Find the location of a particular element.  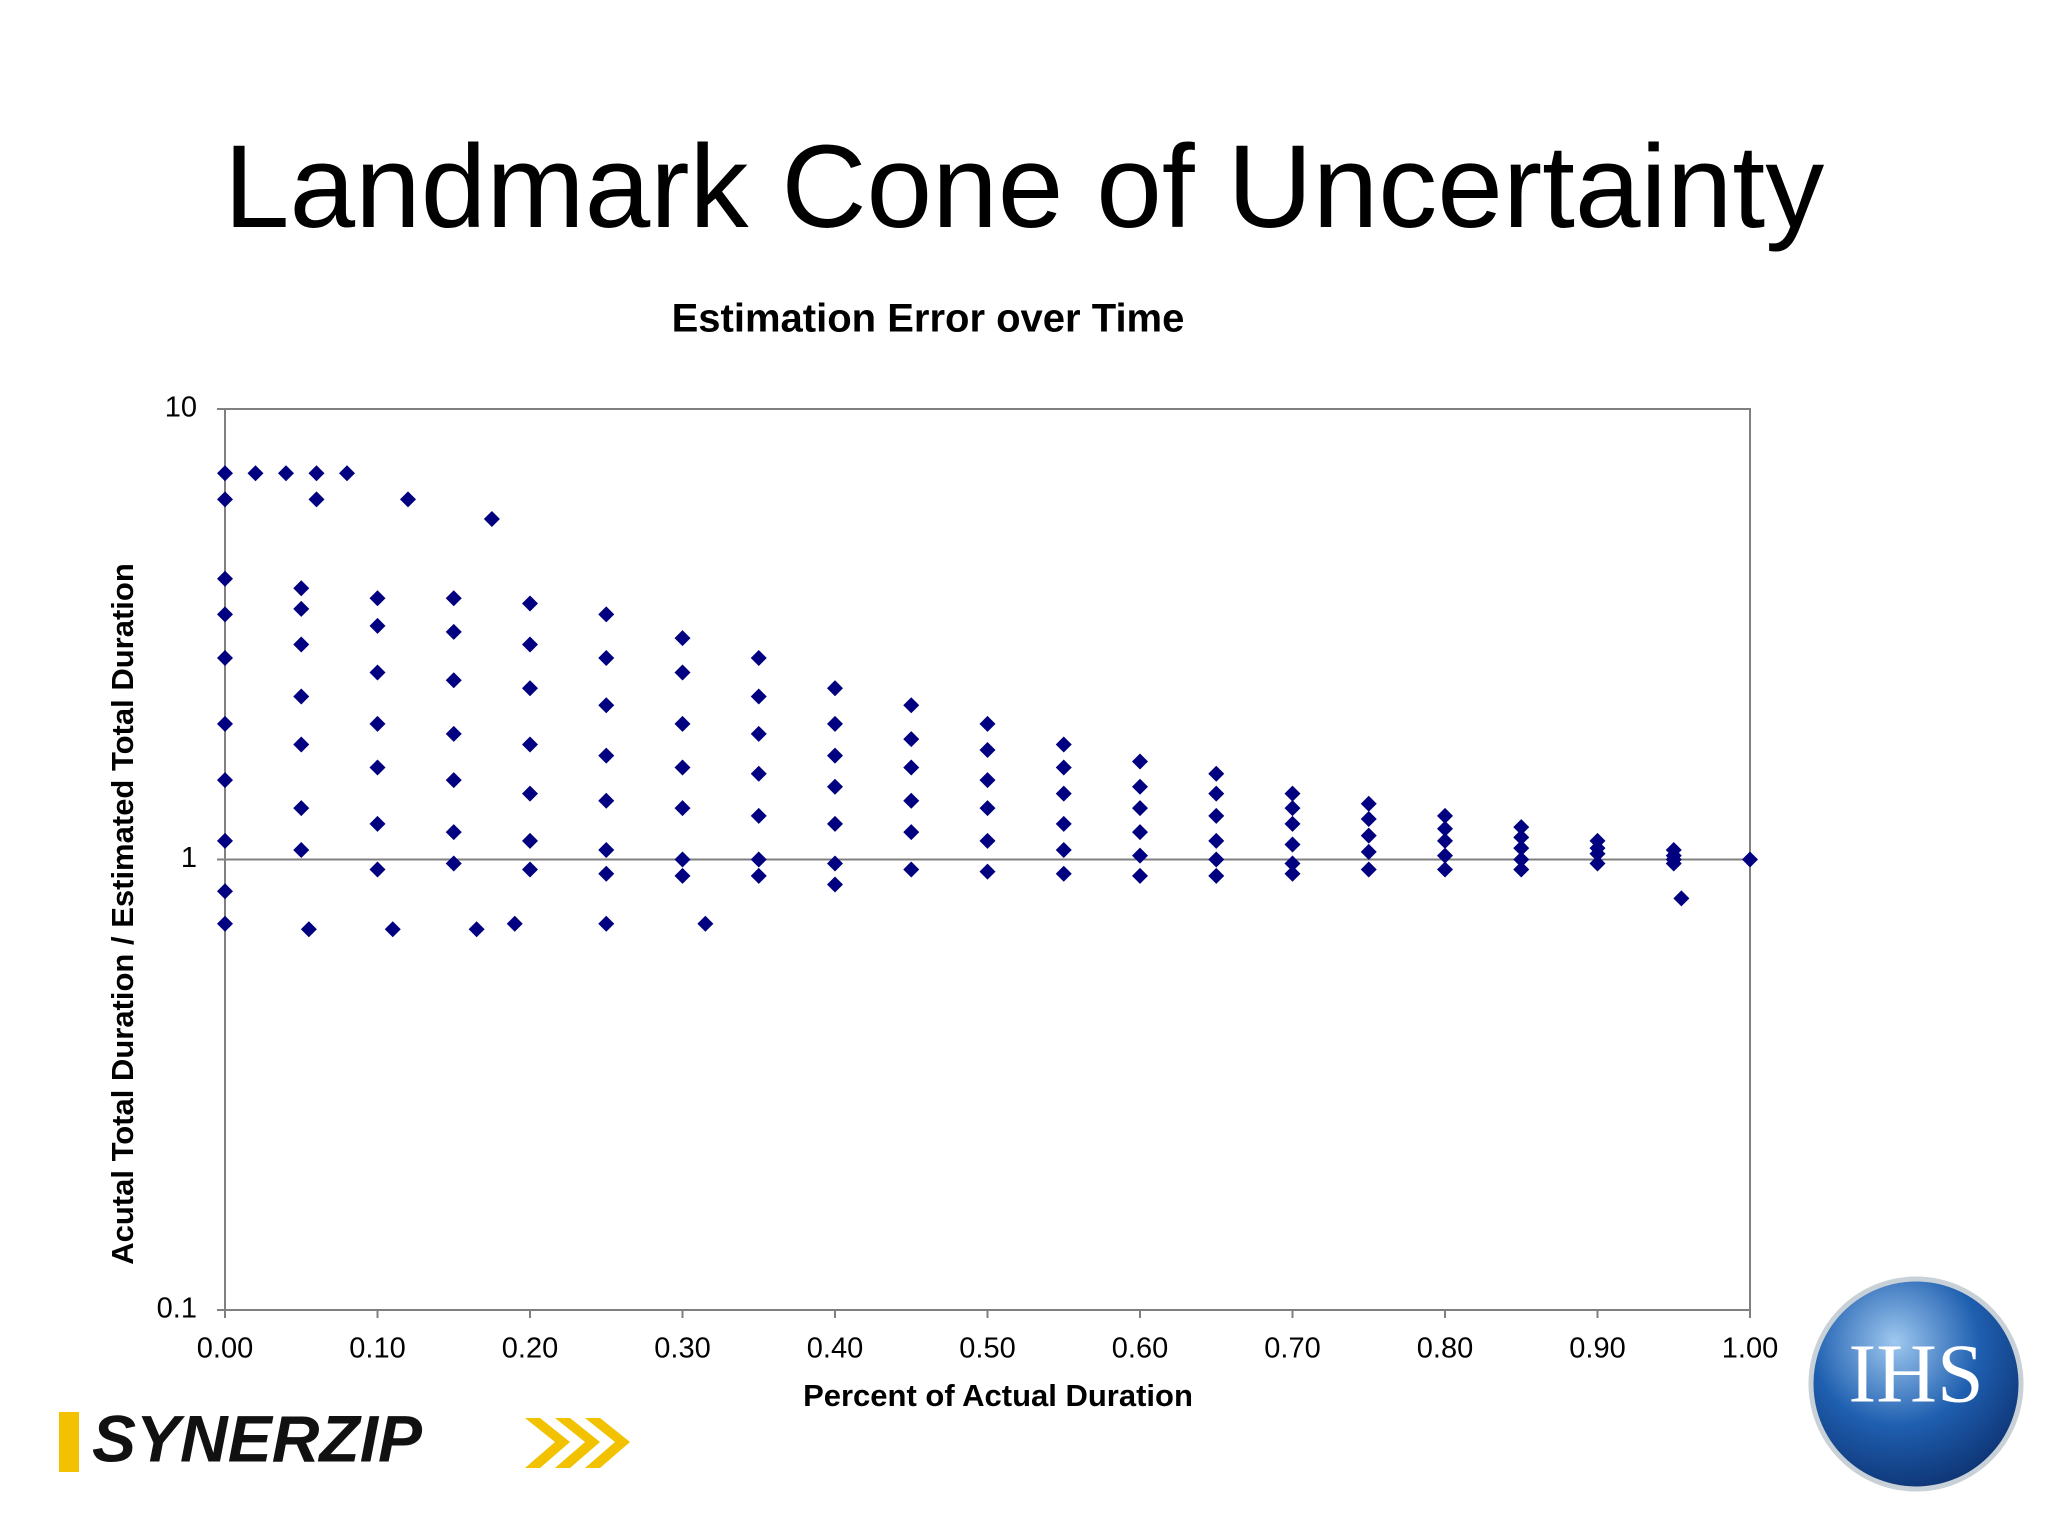

x-tick-label: 0.70 is located at coordinates (1292, 1349).